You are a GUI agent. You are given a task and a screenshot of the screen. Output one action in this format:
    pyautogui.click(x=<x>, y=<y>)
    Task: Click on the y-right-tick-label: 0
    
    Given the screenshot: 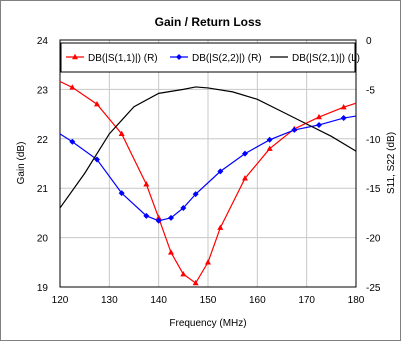 What is the action you would take?
    pyautogui.click(x=369, y=41)
    